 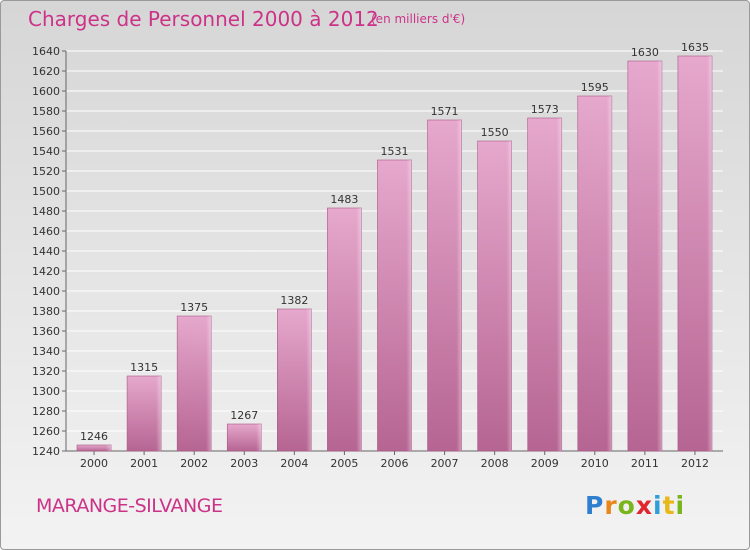 I want to click on proxiti-logo: Proxiti, so click(x=635, y=505).